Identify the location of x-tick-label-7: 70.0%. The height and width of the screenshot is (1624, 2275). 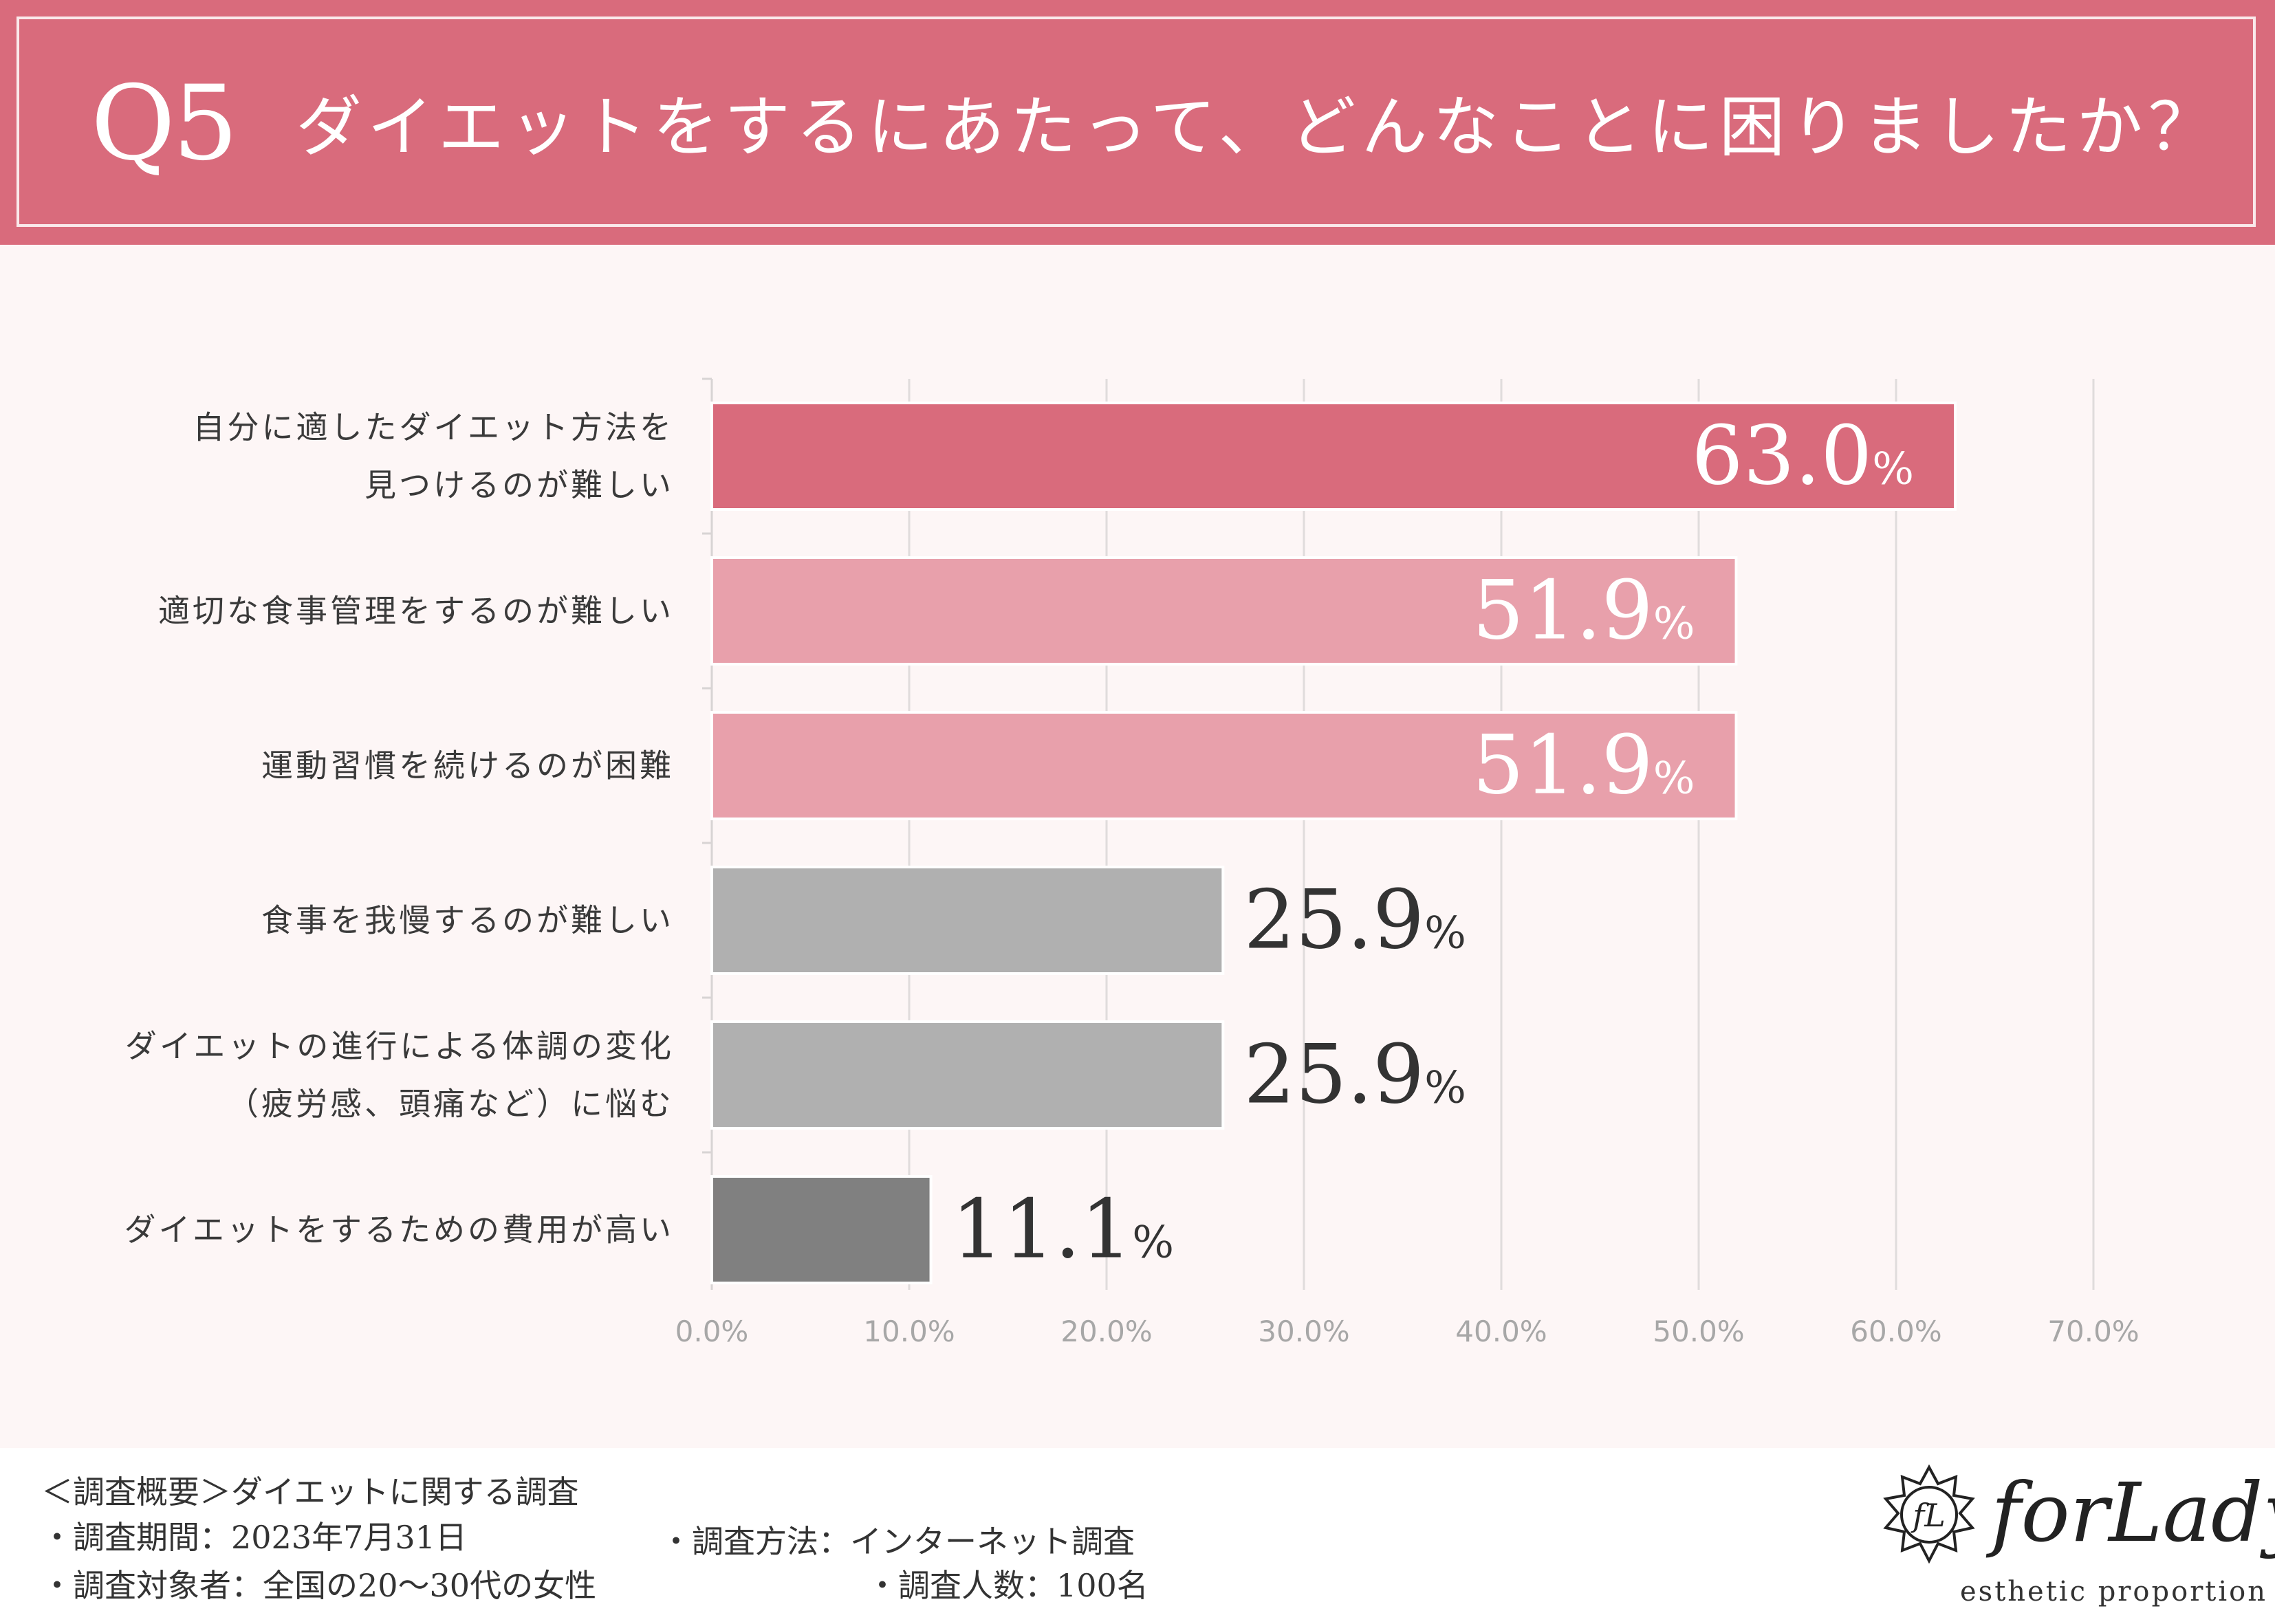
(2093, 1331).